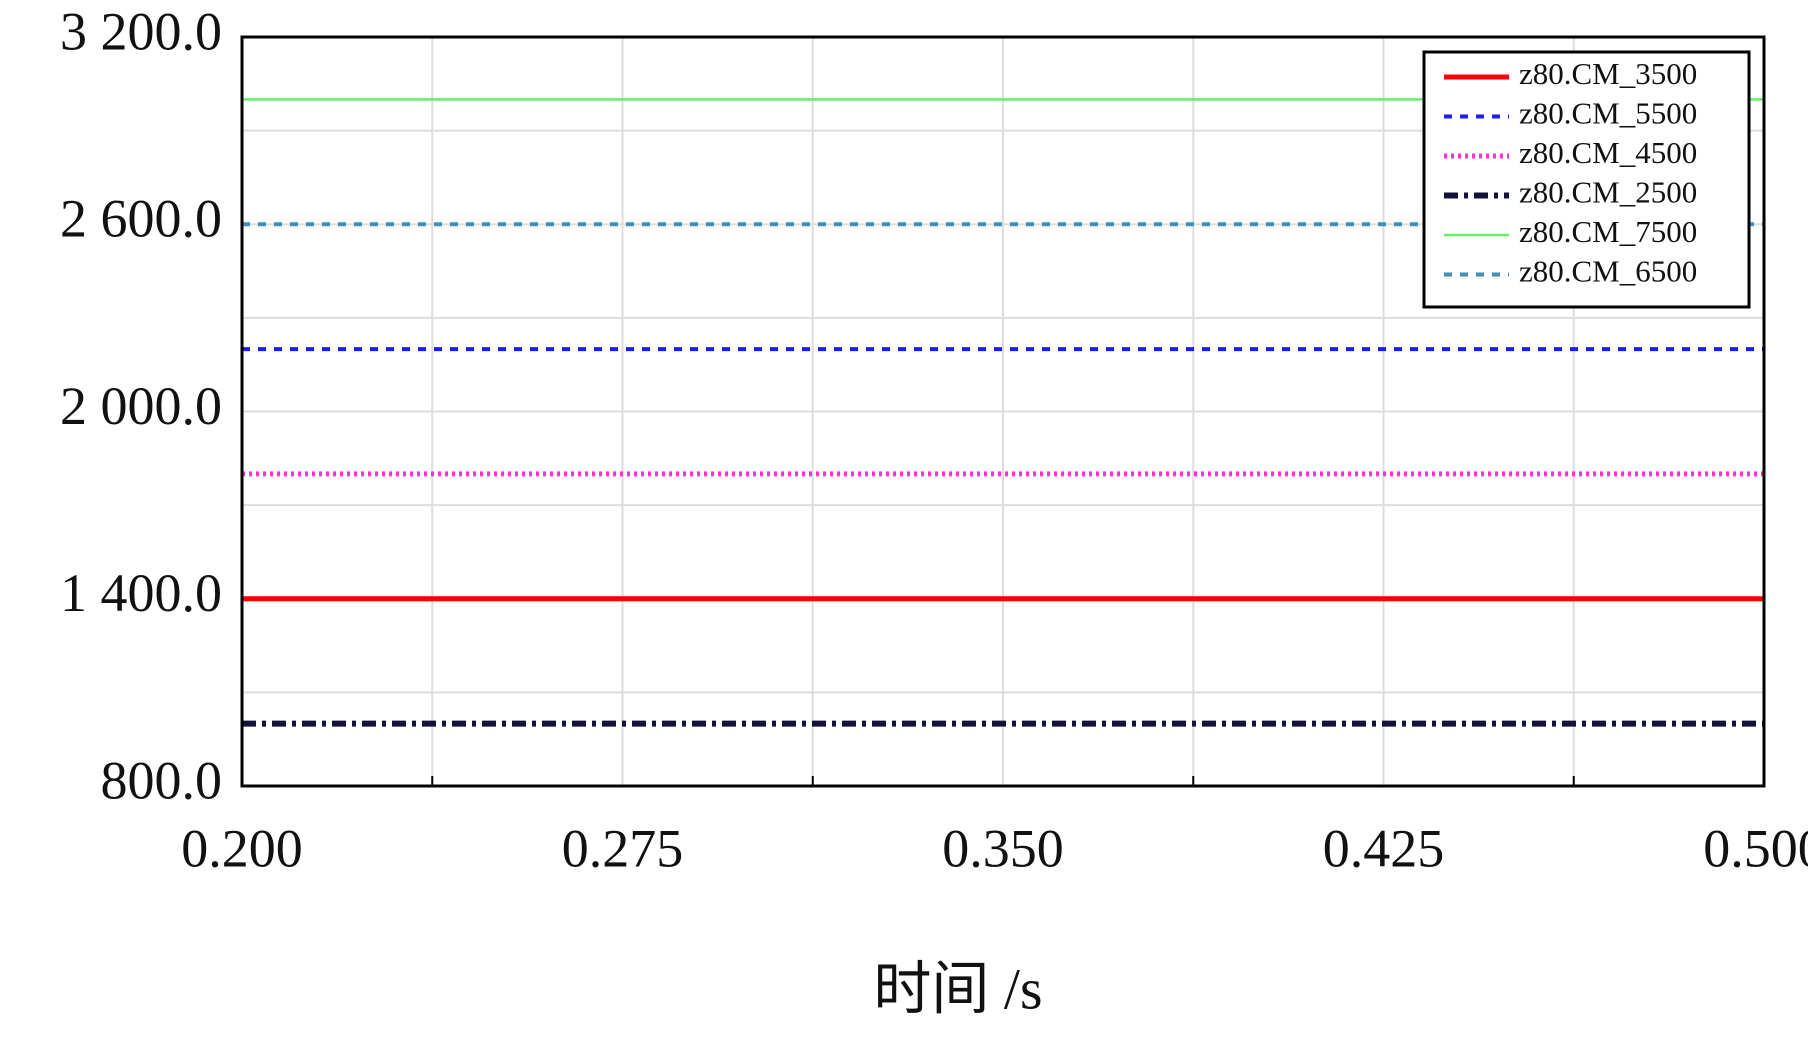  I want to click on legend-label: z80.CM_3500, so click(1608, 73).